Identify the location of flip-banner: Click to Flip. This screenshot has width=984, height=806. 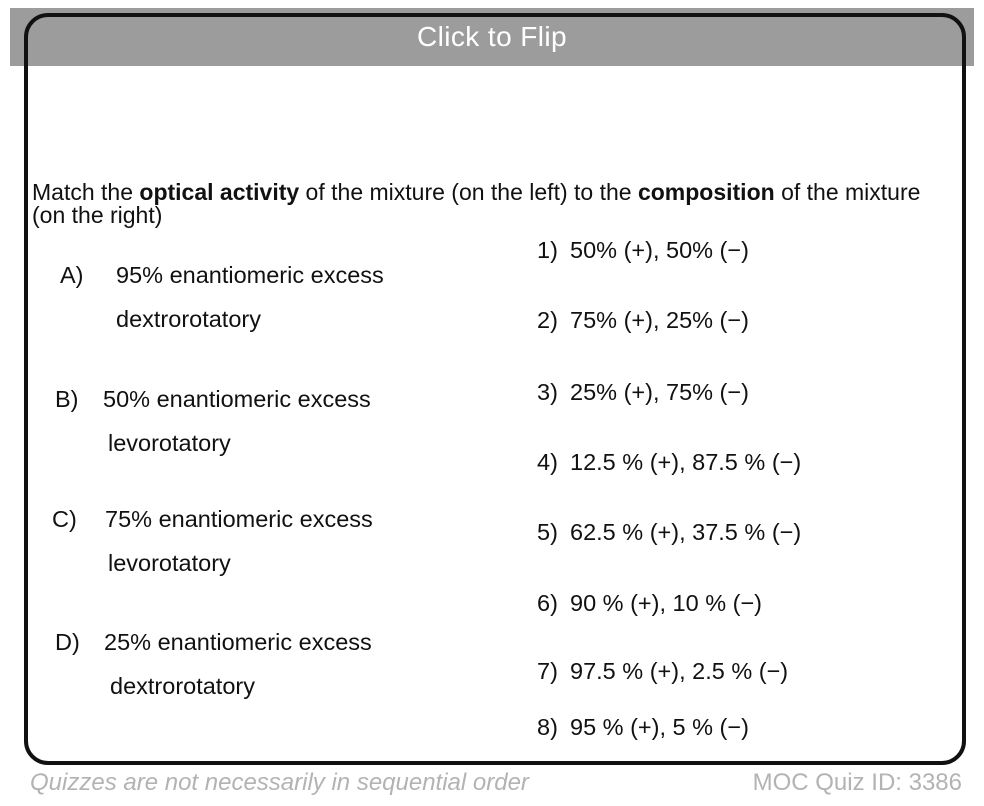
(492, 37).